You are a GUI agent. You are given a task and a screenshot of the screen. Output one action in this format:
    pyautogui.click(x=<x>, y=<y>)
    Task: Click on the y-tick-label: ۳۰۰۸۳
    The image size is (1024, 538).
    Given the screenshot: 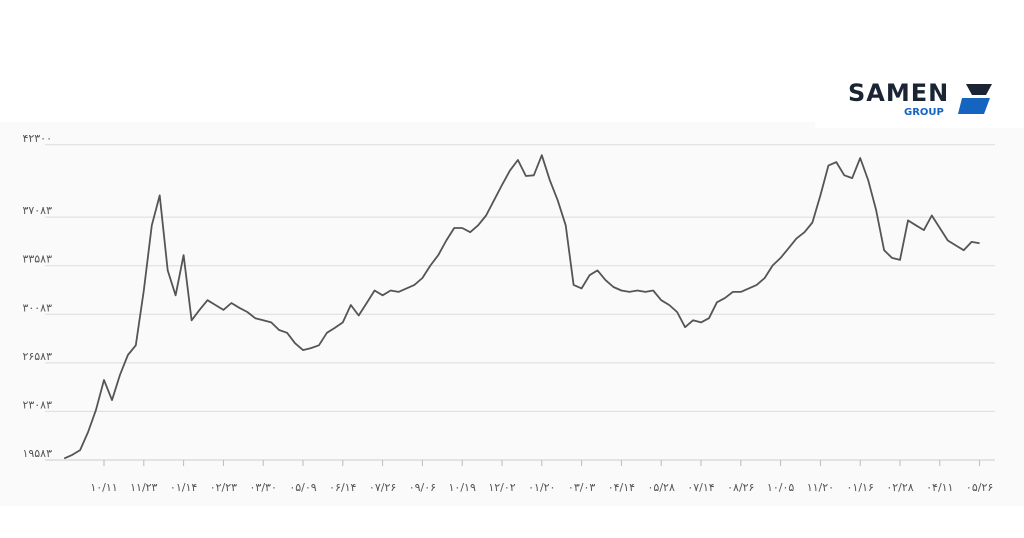 What is the action you would take?
    pyautogui.click(x=37, y=307)
    